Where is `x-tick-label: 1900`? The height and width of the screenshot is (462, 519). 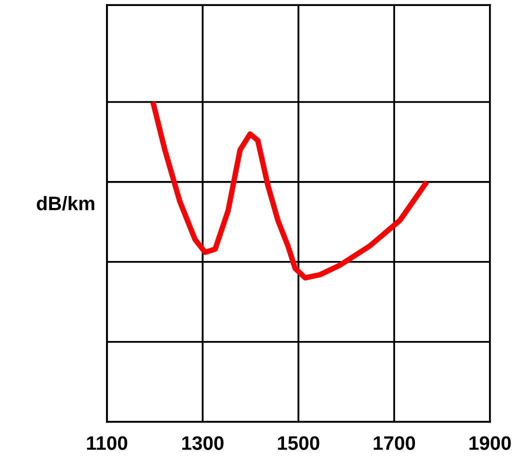
x-tick-label: 1900 is located at coordinates (490, 443).